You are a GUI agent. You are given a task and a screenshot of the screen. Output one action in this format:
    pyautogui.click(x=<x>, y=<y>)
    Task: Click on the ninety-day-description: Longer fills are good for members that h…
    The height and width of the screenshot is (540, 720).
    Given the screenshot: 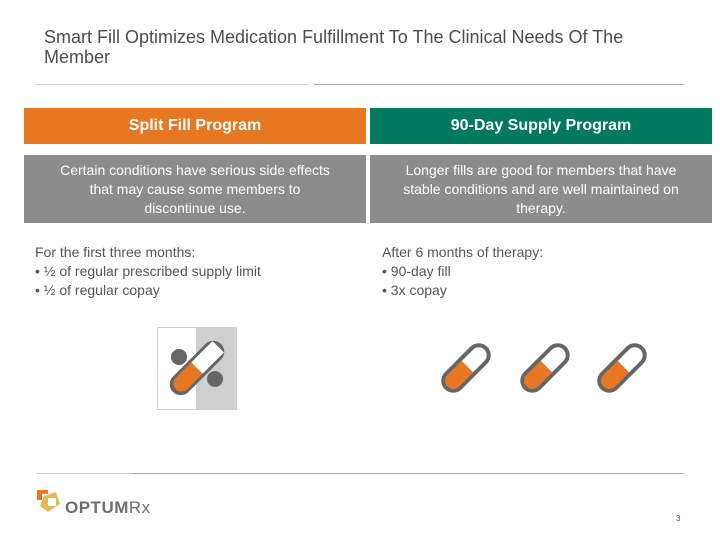 What is the action you would take?
    pyautogui.click(x=541, y=189)
    